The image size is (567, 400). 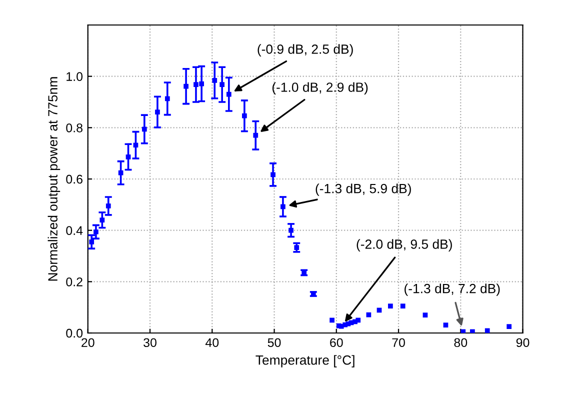 I want to click on annotation: (-0.9 dB, 2.5 dB), so click(x=305, y=50).